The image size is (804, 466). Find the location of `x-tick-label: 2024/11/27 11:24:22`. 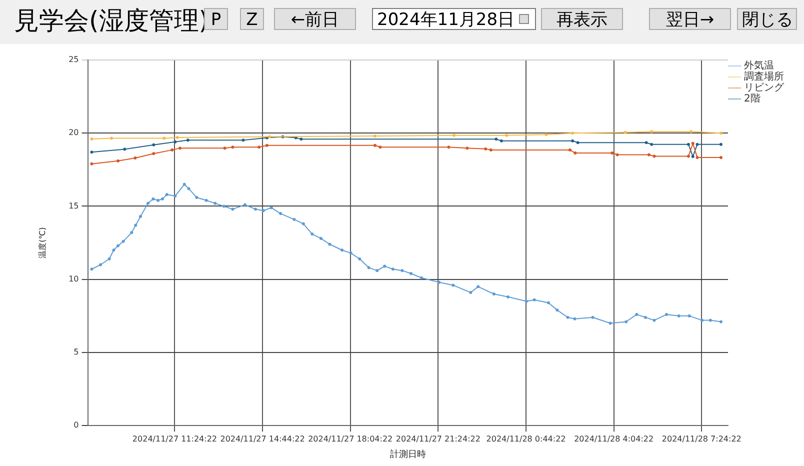

x-tick-label: 2024/11/27 11:24:22 is located at coordinates (175, 439).